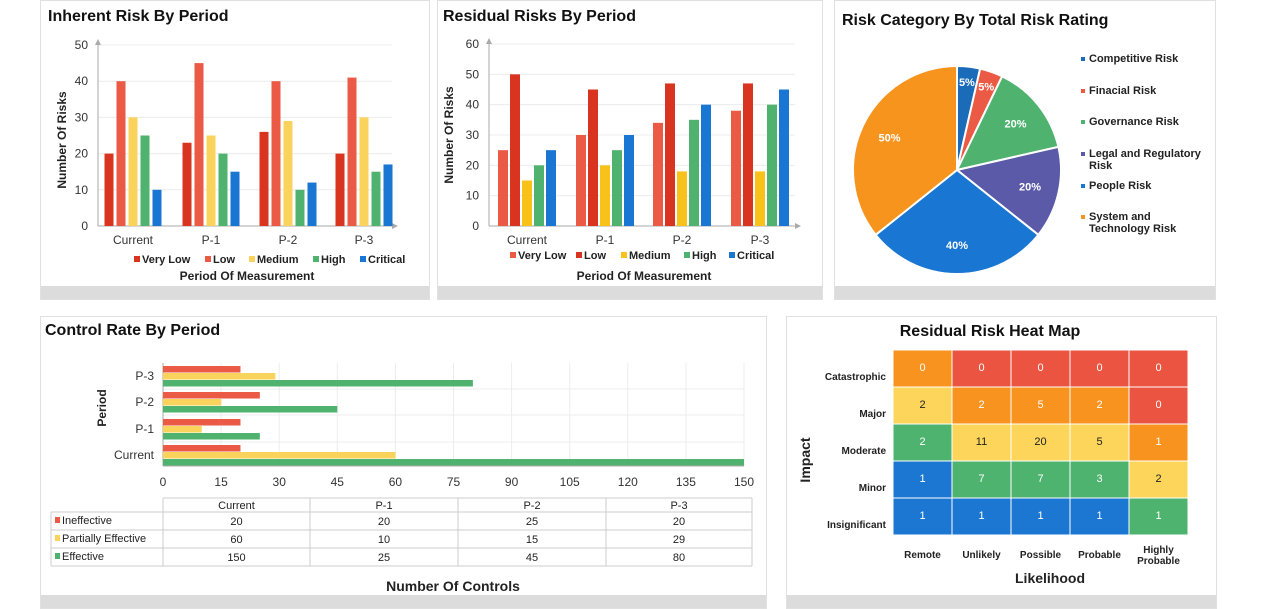  Describe the element at coordinates (132, 330) in the screenshot. I see `control-chart-title: Control Rate By Period` at that location.